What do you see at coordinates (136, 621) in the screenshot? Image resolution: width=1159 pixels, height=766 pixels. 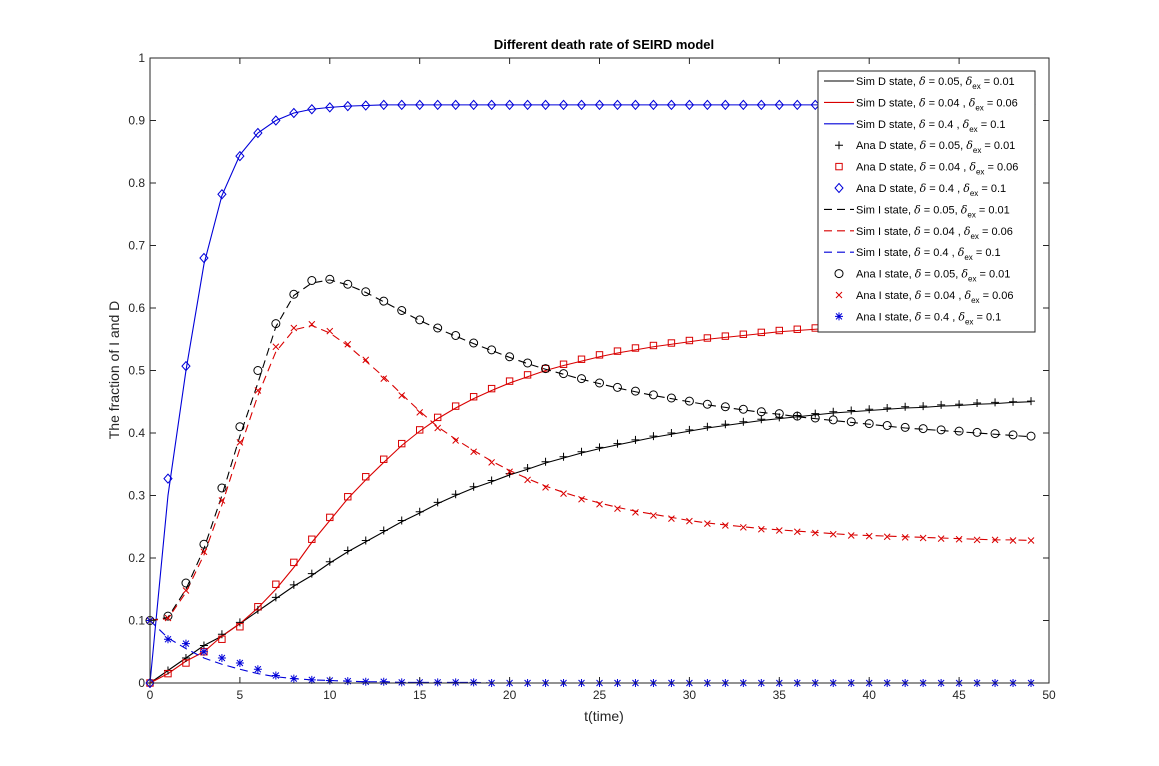 I see `y-tick-label: 0.1` at bounding box center [136, 621].